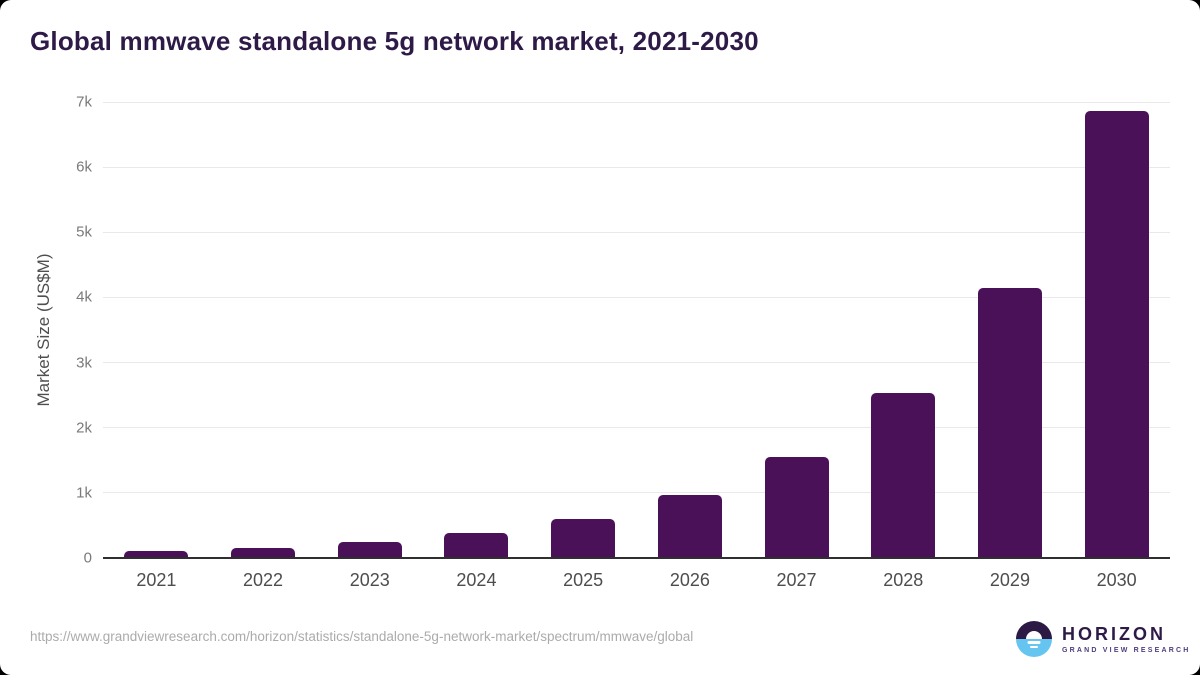 Image resolution: width=1200 pixels, height=675 pixels. I want to click on gridline-3k, so click(636, 363).